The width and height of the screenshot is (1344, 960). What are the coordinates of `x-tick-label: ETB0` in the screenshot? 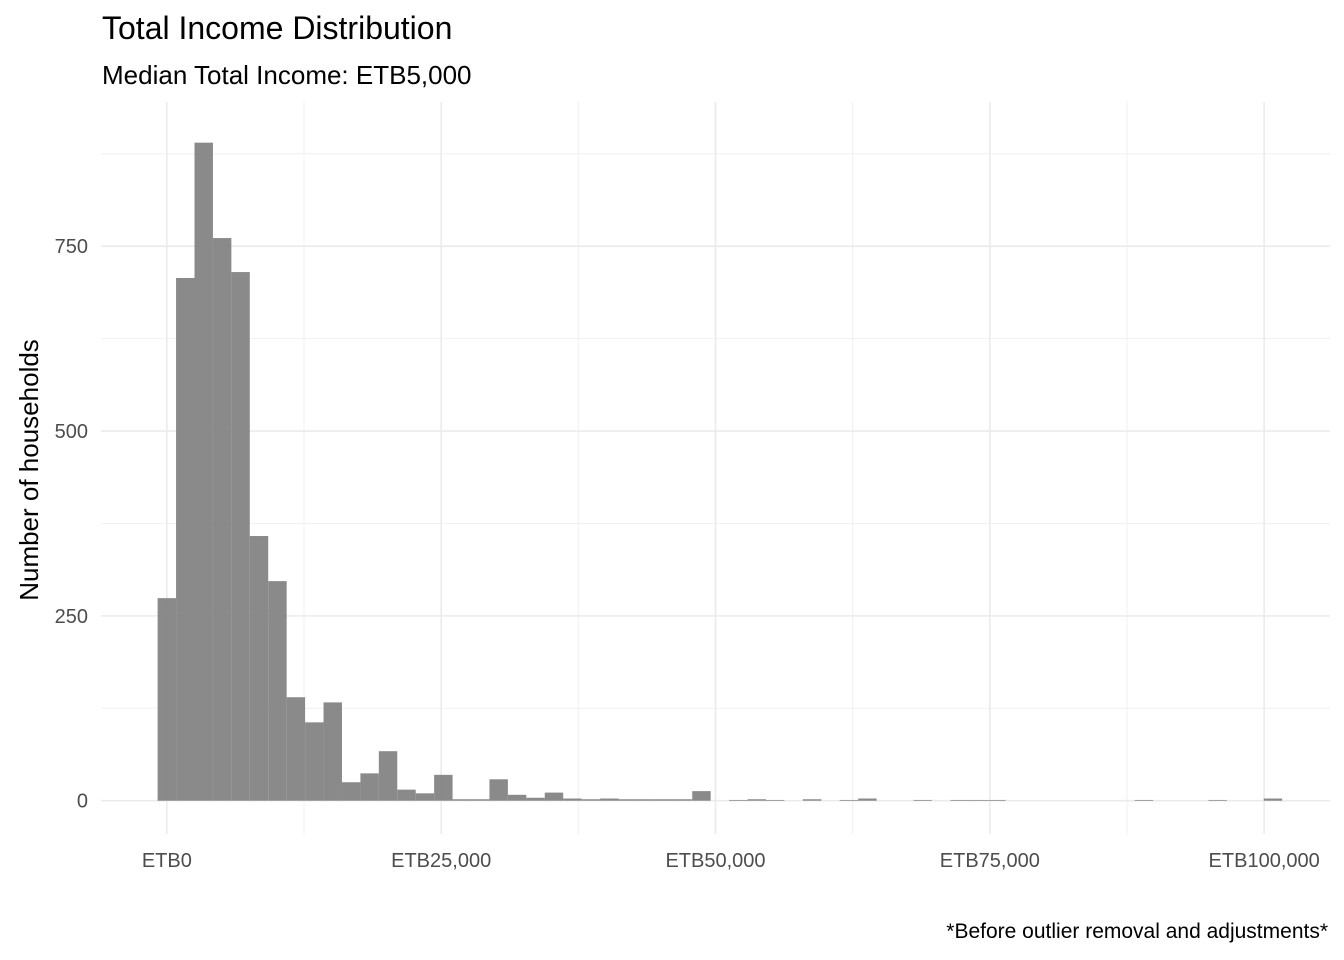 It's located at (167, 861).